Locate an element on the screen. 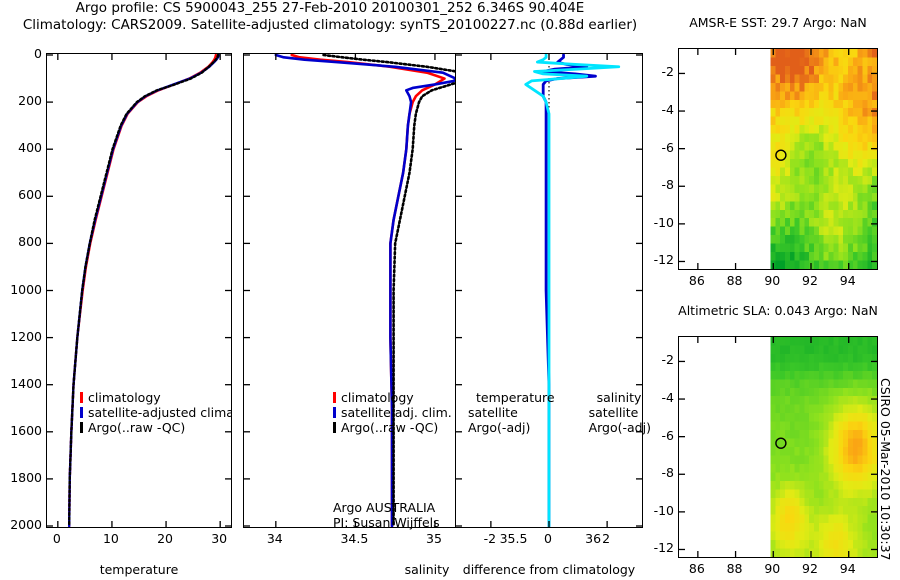  legend-label: satellite adj. clim. is located at coordinates (396, 412).